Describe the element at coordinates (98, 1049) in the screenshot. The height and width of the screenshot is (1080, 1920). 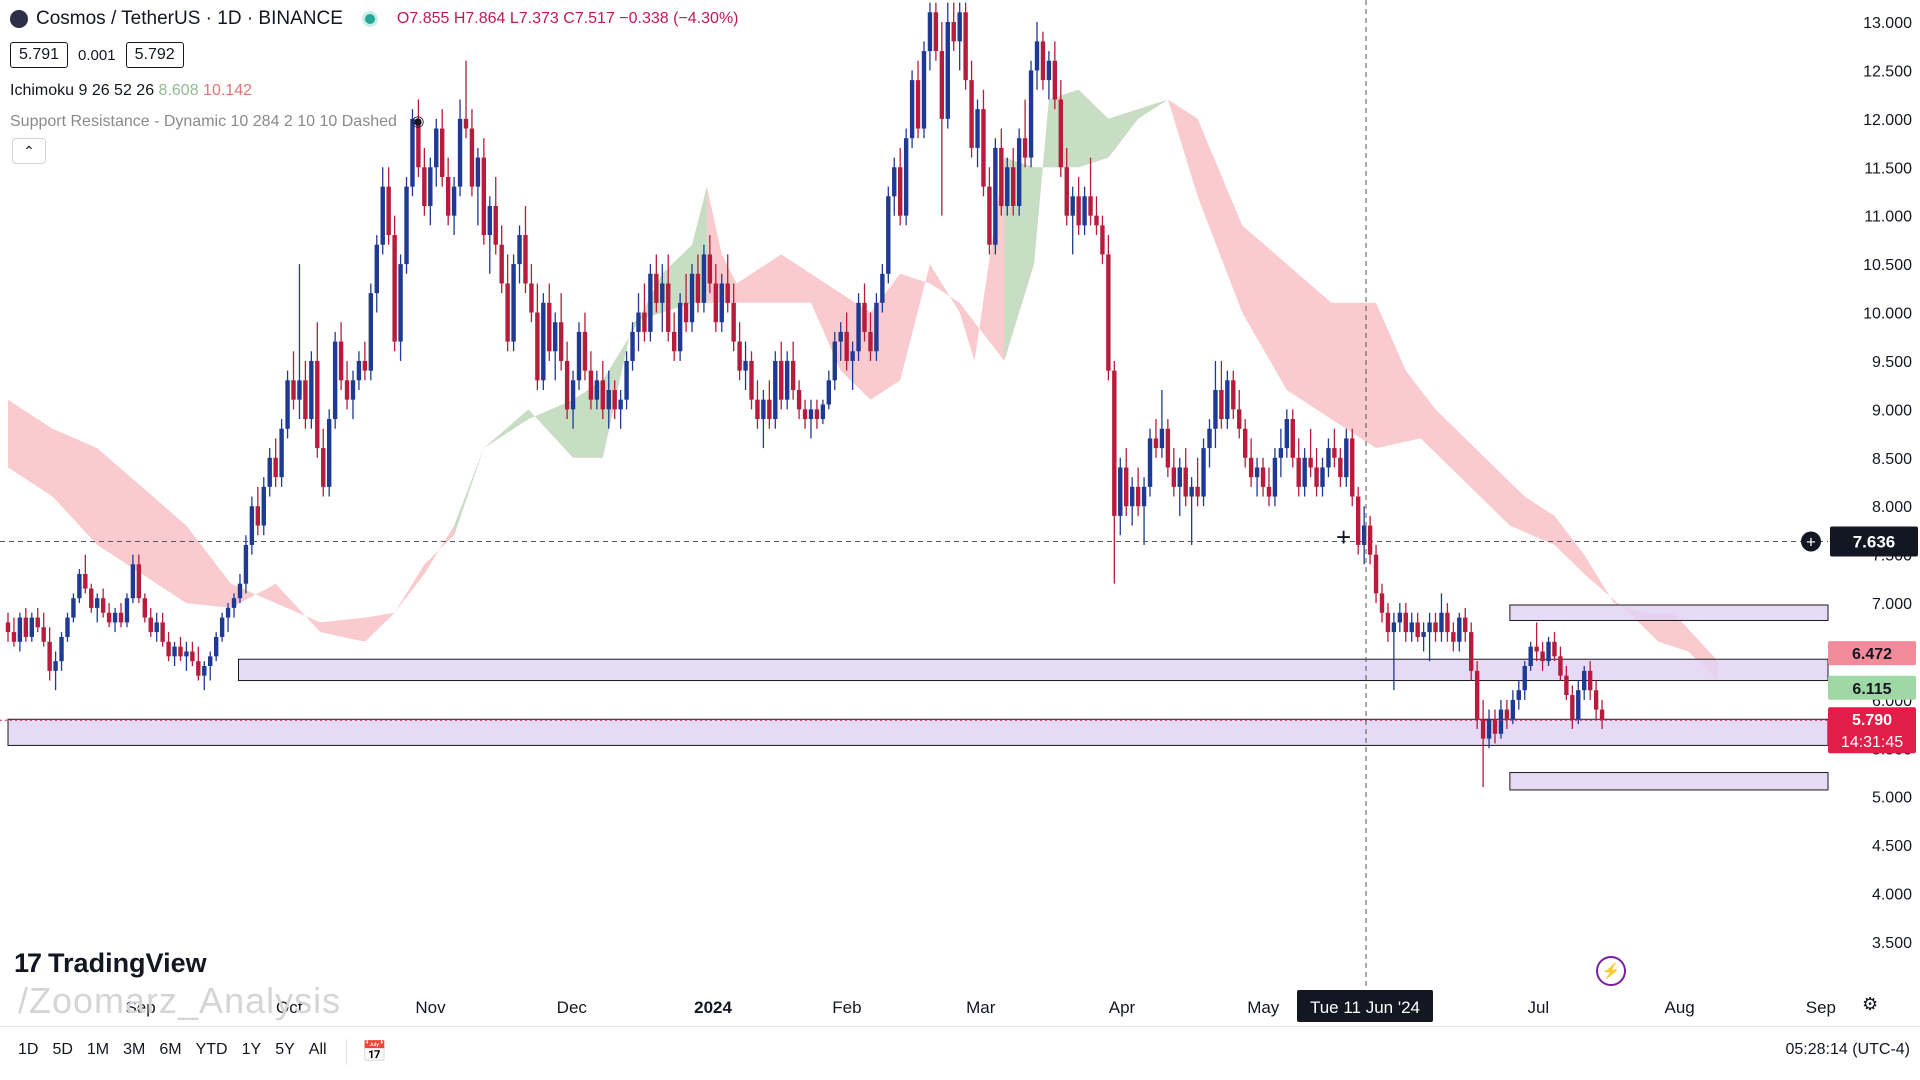
I see `range-1m: 1M` at that location.